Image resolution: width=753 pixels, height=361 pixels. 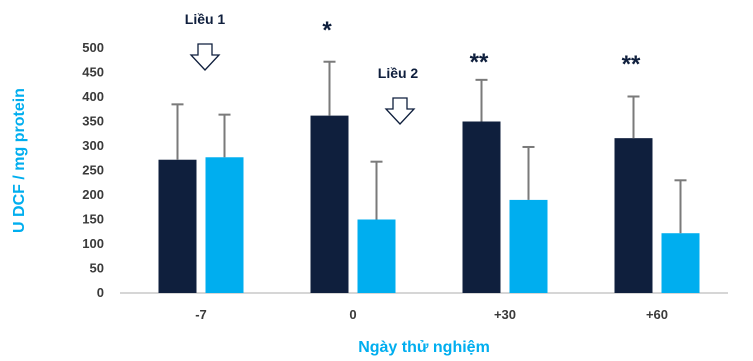 I want to click on y-tick-label: 150, so click(x=93, y=219).